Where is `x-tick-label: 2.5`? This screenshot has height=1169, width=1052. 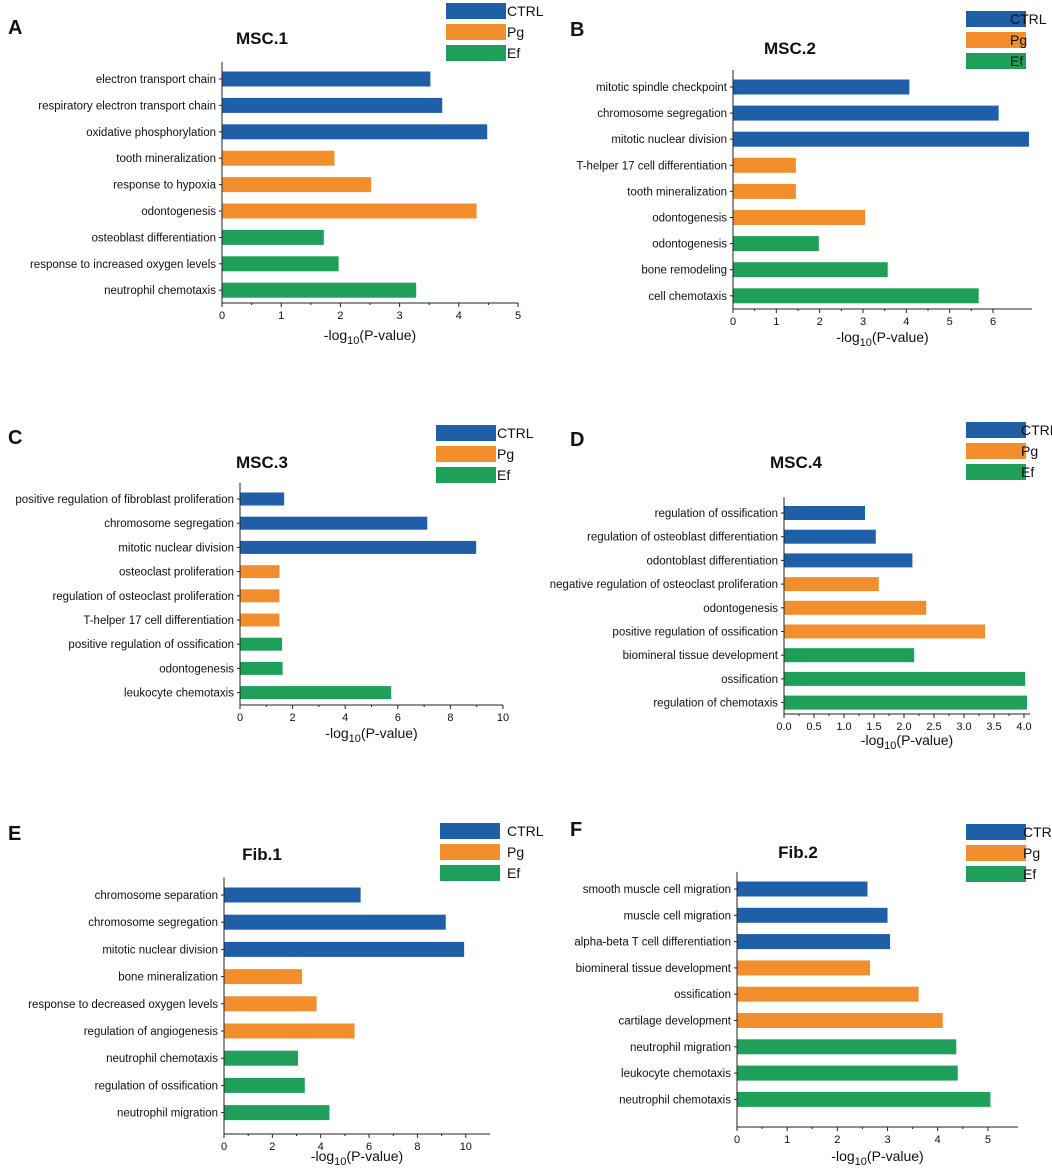 x-tick-label: 2.5 is located at coordinates (933, 727).